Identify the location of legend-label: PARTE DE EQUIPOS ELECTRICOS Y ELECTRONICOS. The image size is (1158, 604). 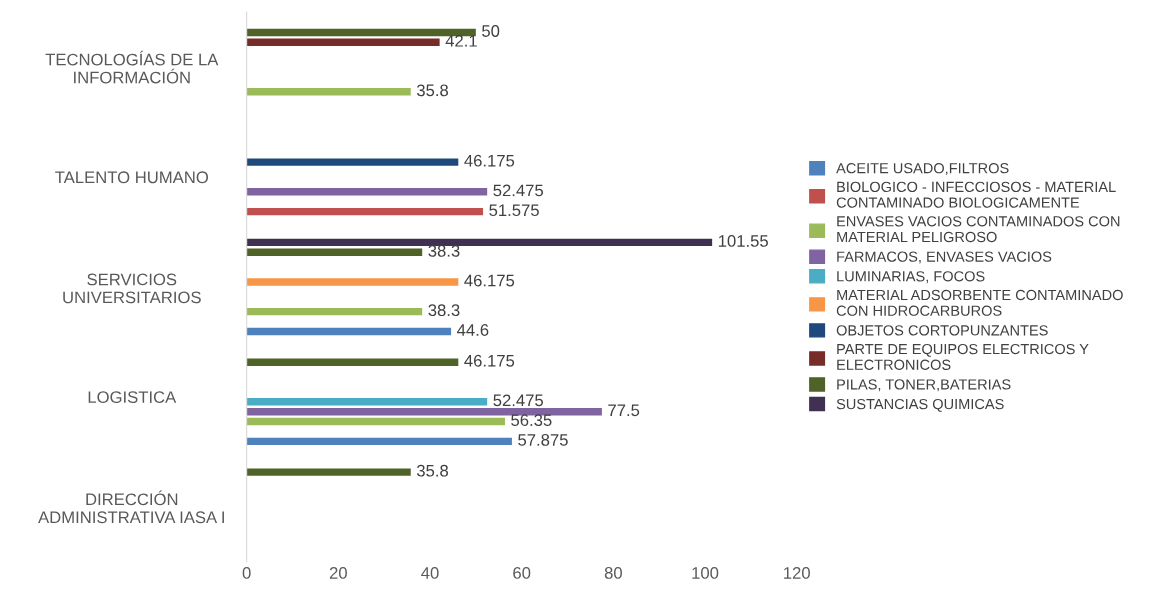
(963, 356).